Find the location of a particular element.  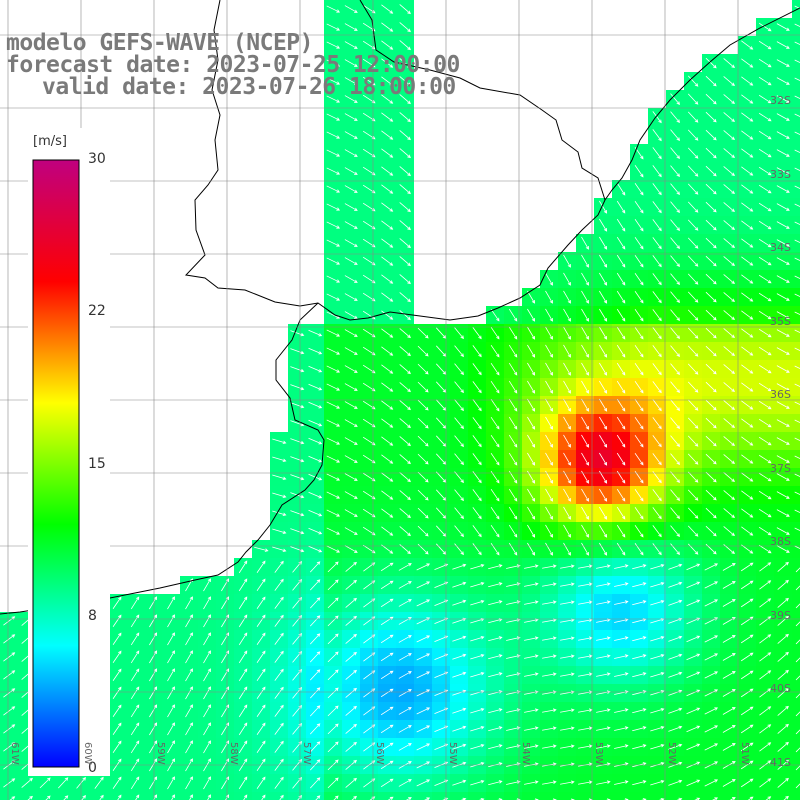

lat-label: 38S is located at coordinates (780, 541).